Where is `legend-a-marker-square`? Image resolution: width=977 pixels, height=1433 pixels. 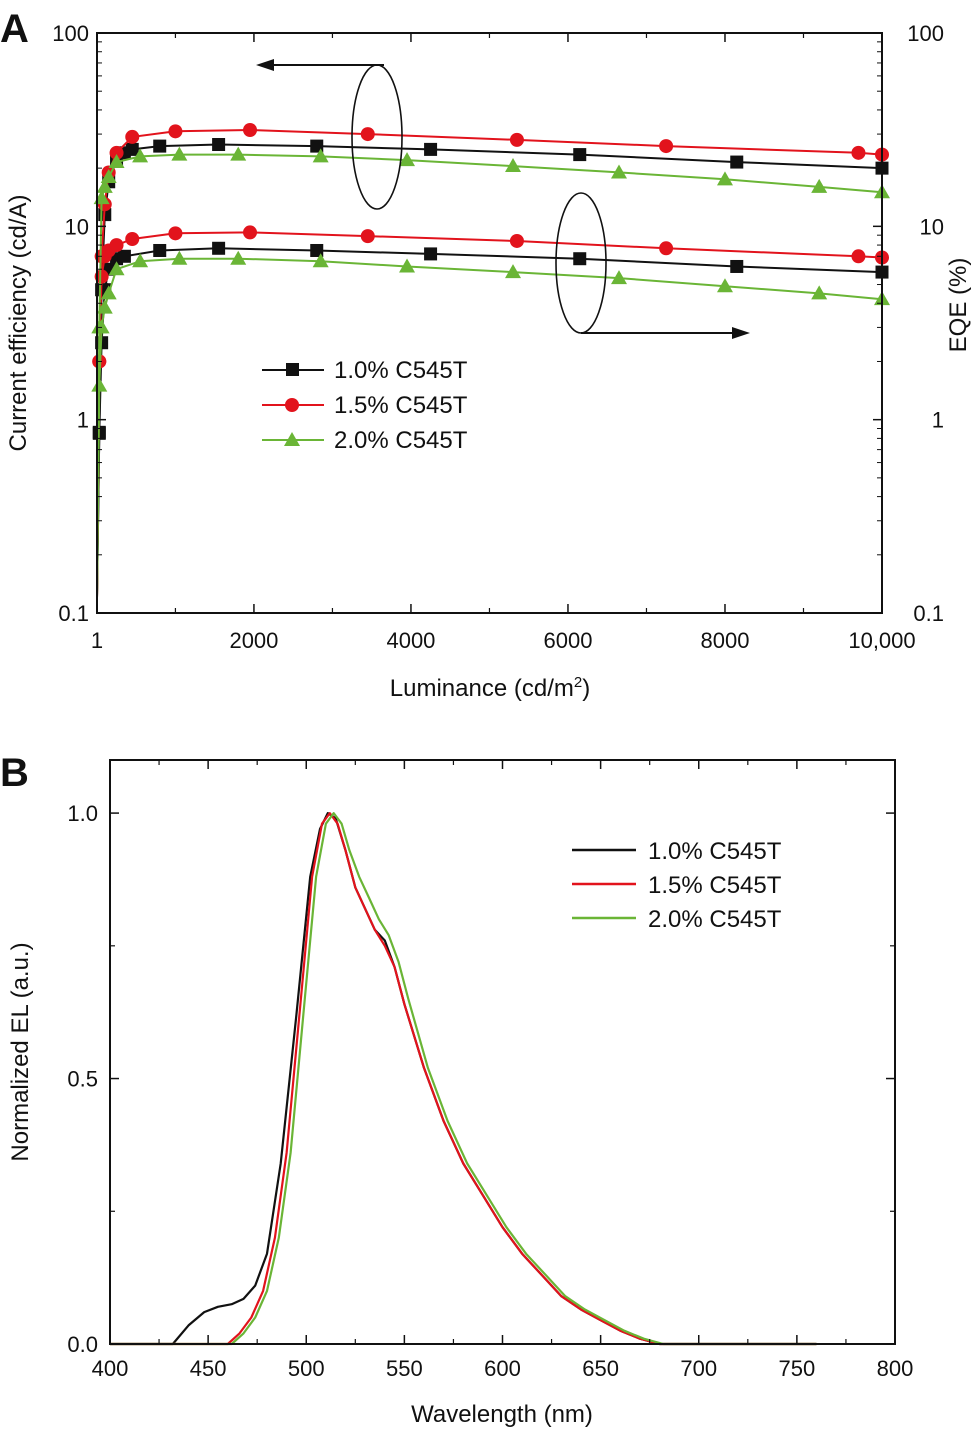
legend-a-marker-square is located at coordinates (292, 369).